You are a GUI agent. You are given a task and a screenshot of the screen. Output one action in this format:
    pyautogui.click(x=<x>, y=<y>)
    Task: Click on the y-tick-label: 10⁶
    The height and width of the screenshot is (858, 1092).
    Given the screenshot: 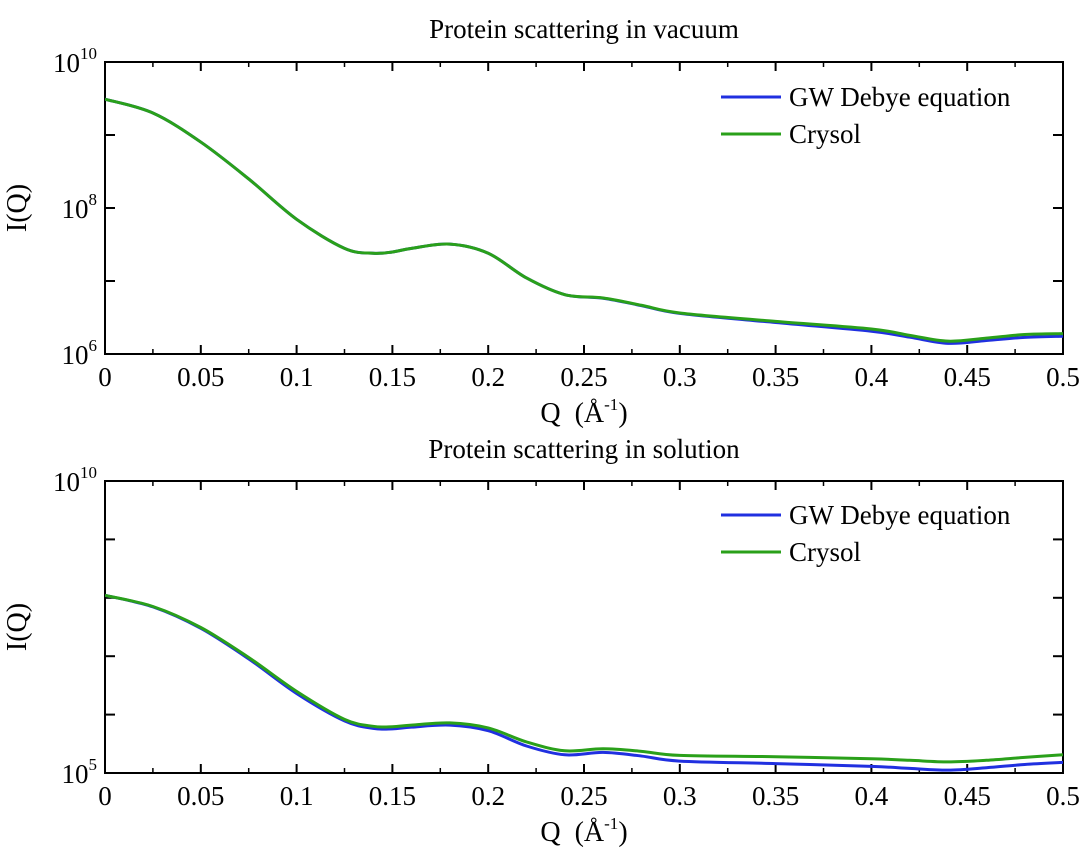 What is the action you would take?
    pyautogui.click(x=80, y=353)
    